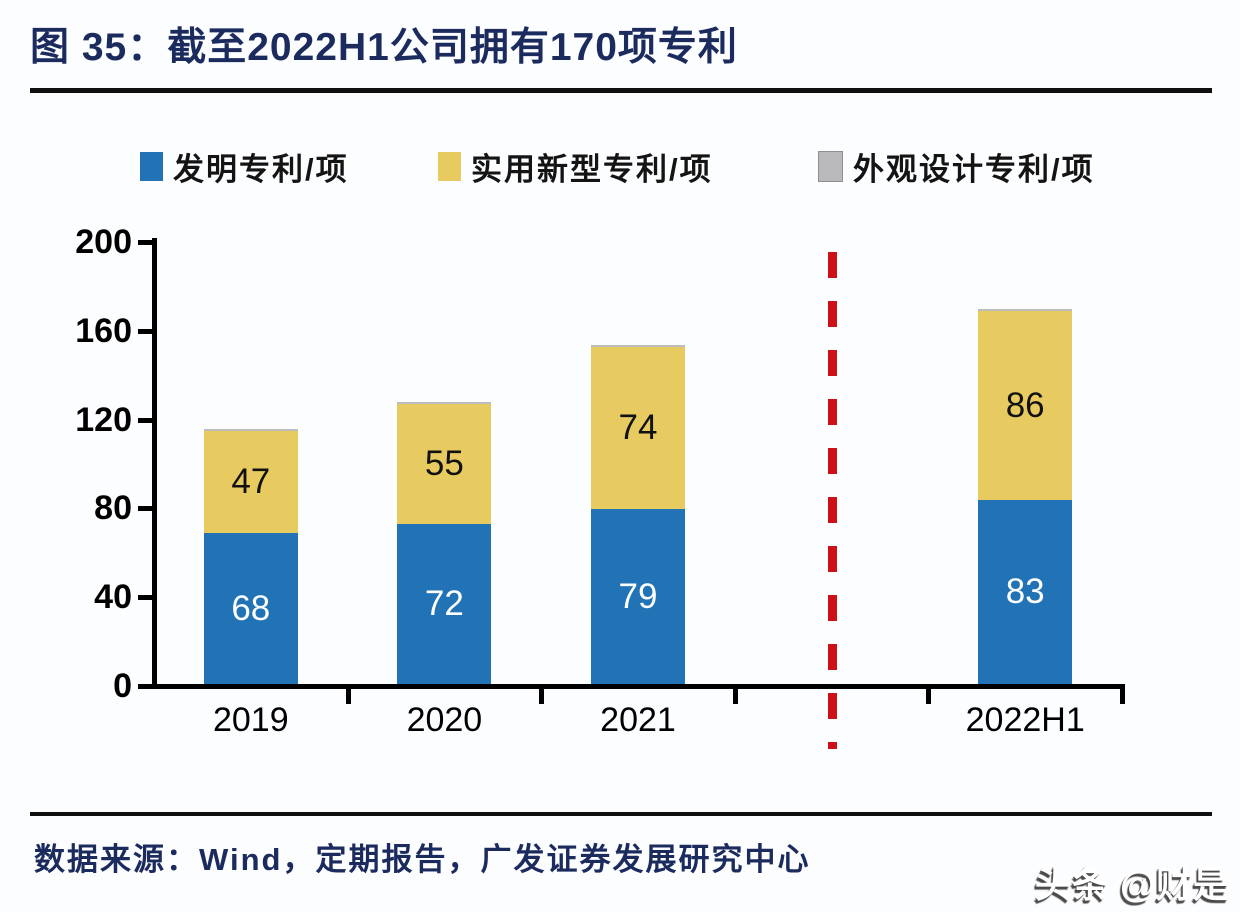  I want to click on bar-value-label: 74, so click(638, 427).